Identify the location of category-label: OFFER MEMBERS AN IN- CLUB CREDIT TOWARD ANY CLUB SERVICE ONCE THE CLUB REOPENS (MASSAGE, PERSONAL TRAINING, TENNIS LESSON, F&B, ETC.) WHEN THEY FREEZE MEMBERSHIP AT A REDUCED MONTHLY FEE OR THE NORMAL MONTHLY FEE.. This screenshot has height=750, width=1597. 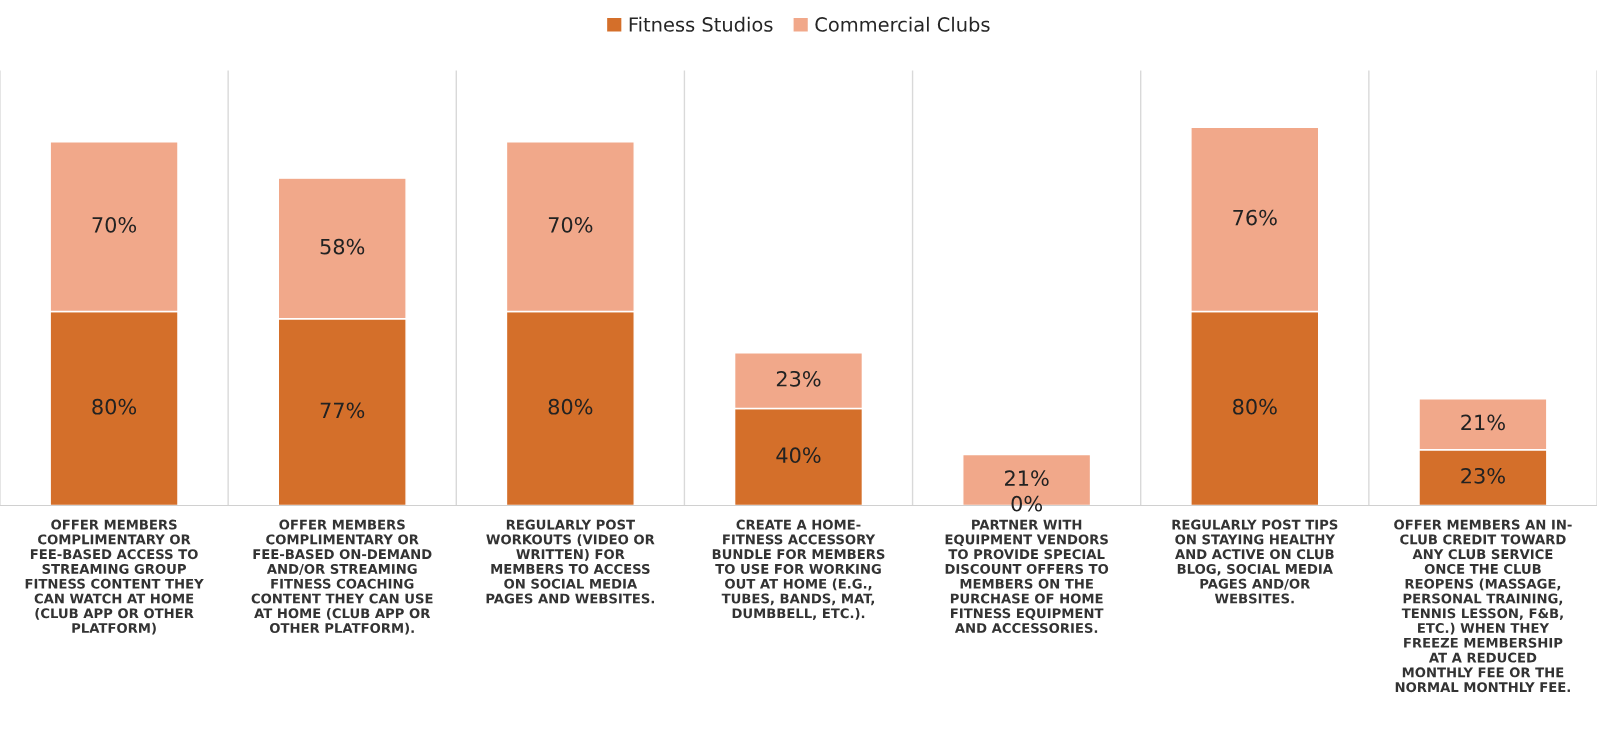
(1483, 606).